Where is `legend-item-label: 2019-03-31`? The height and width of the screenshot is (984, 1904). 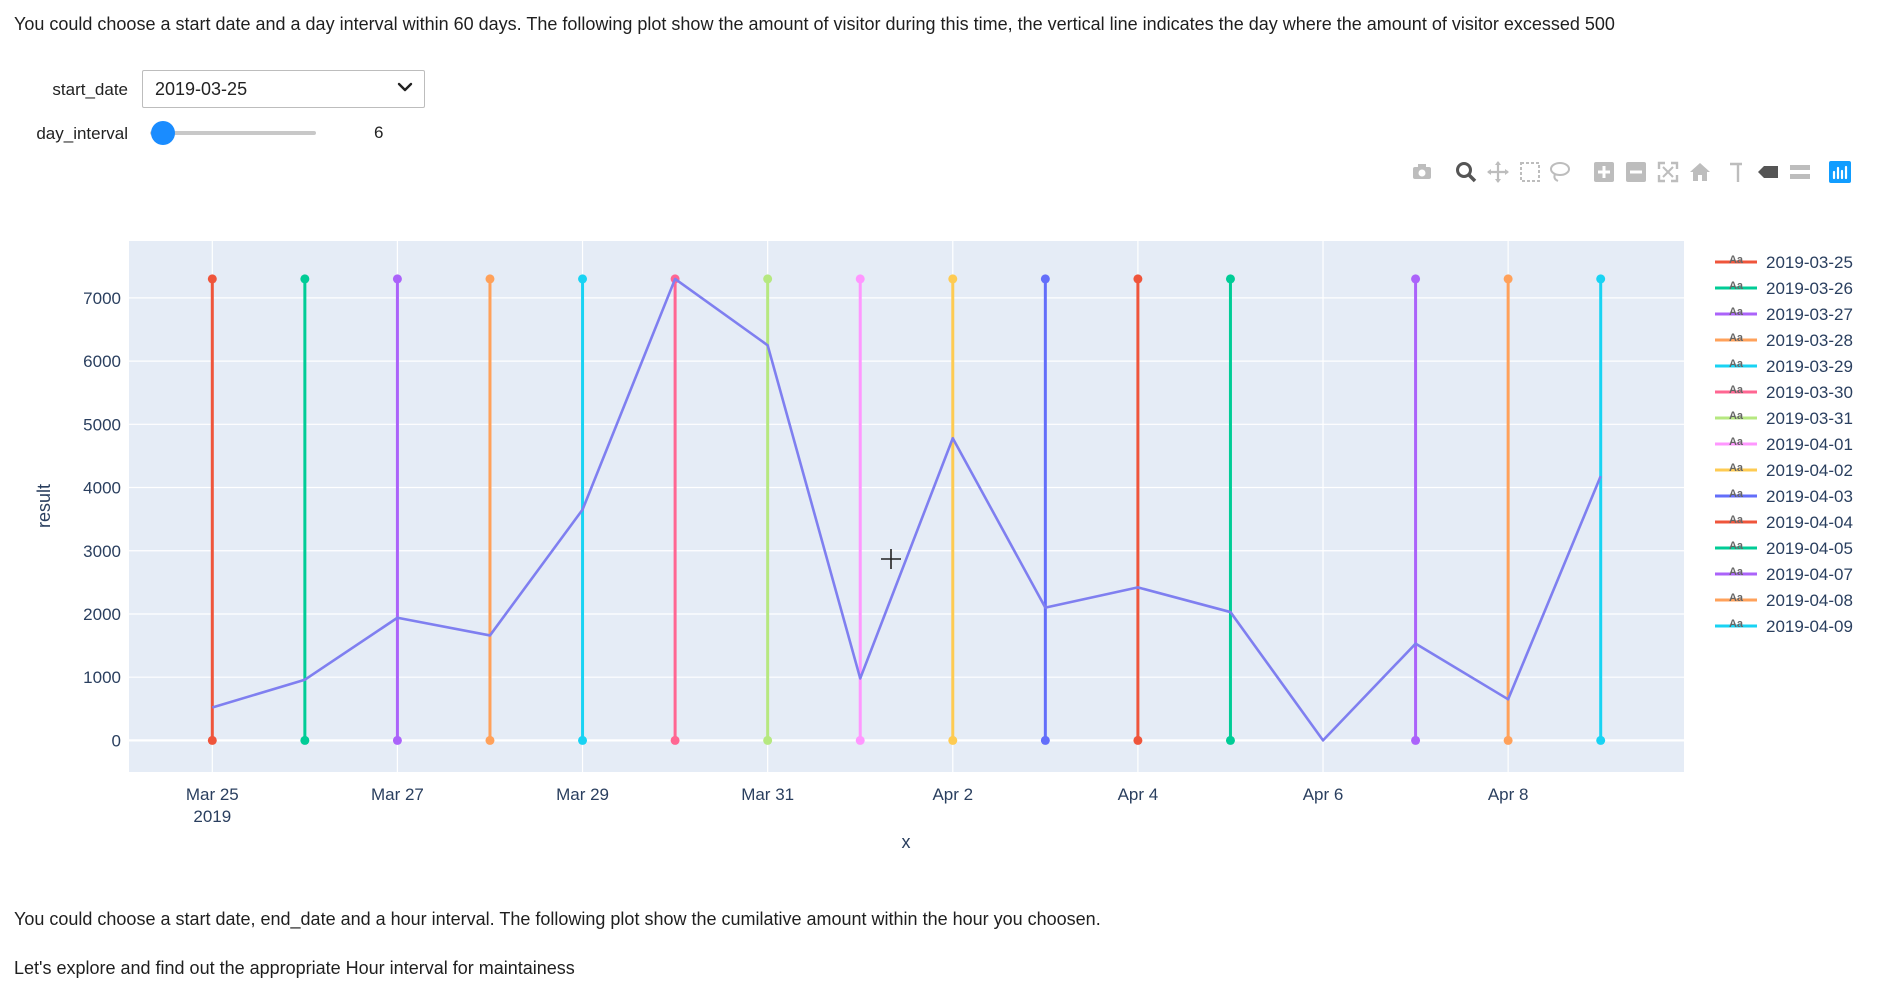 legend-item-label: 2019-03-31 is located at coordinates (1809, 418).